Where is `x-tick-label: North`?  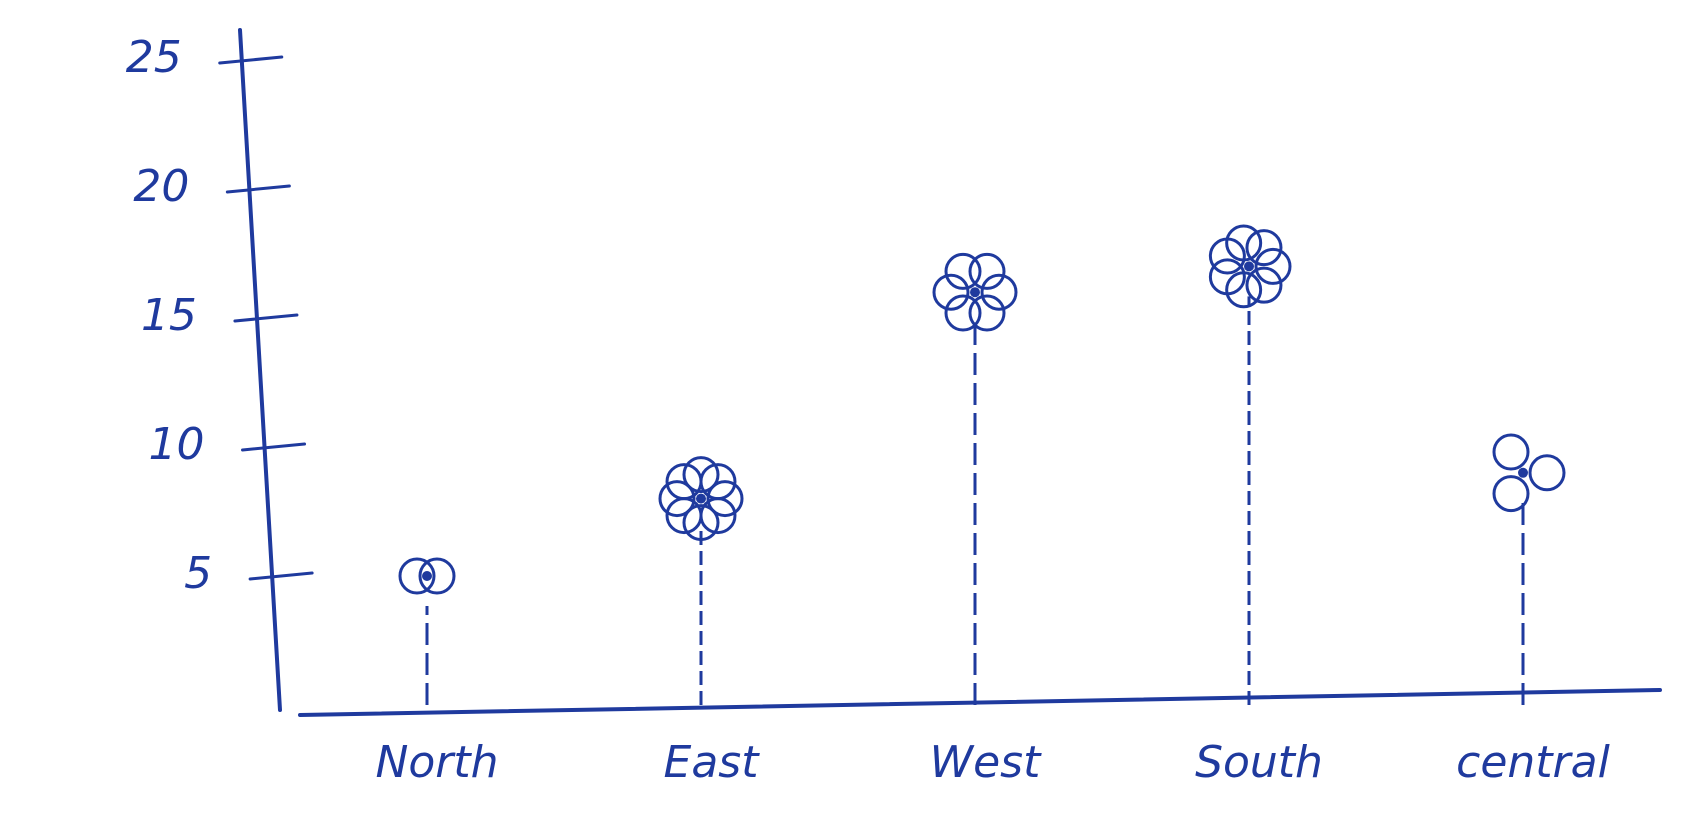
x-tick-label: North is located at coordinates (436, 762).